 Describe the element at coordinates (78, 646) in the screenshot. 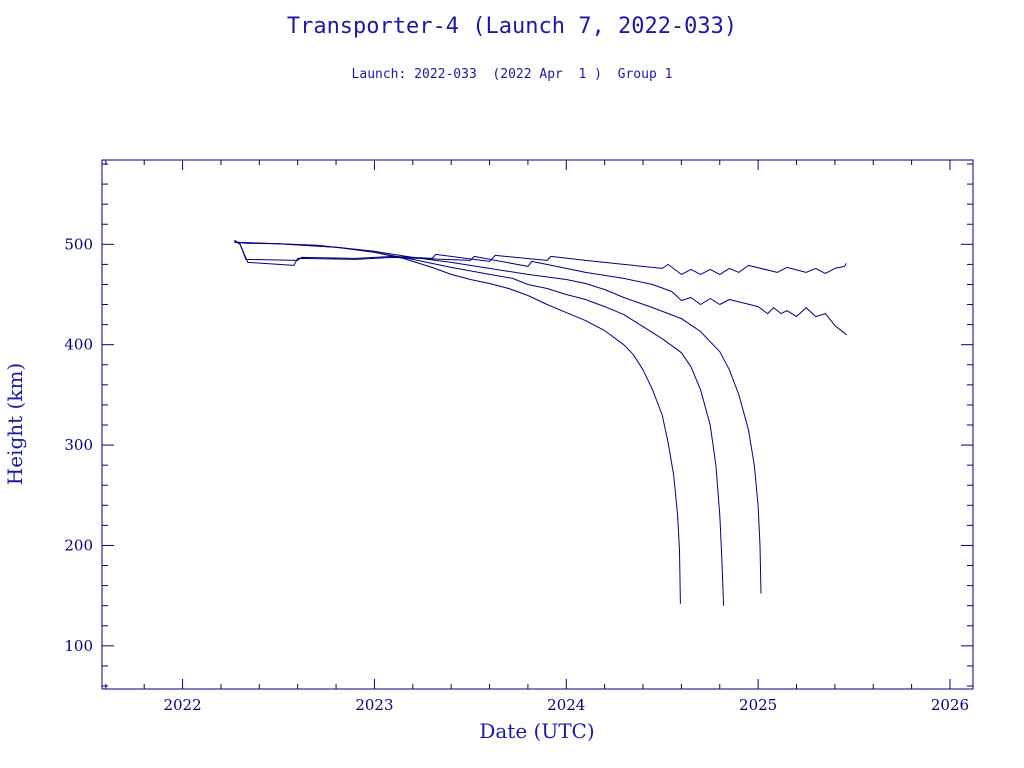

I see `y-tick-label: 100` at that location.